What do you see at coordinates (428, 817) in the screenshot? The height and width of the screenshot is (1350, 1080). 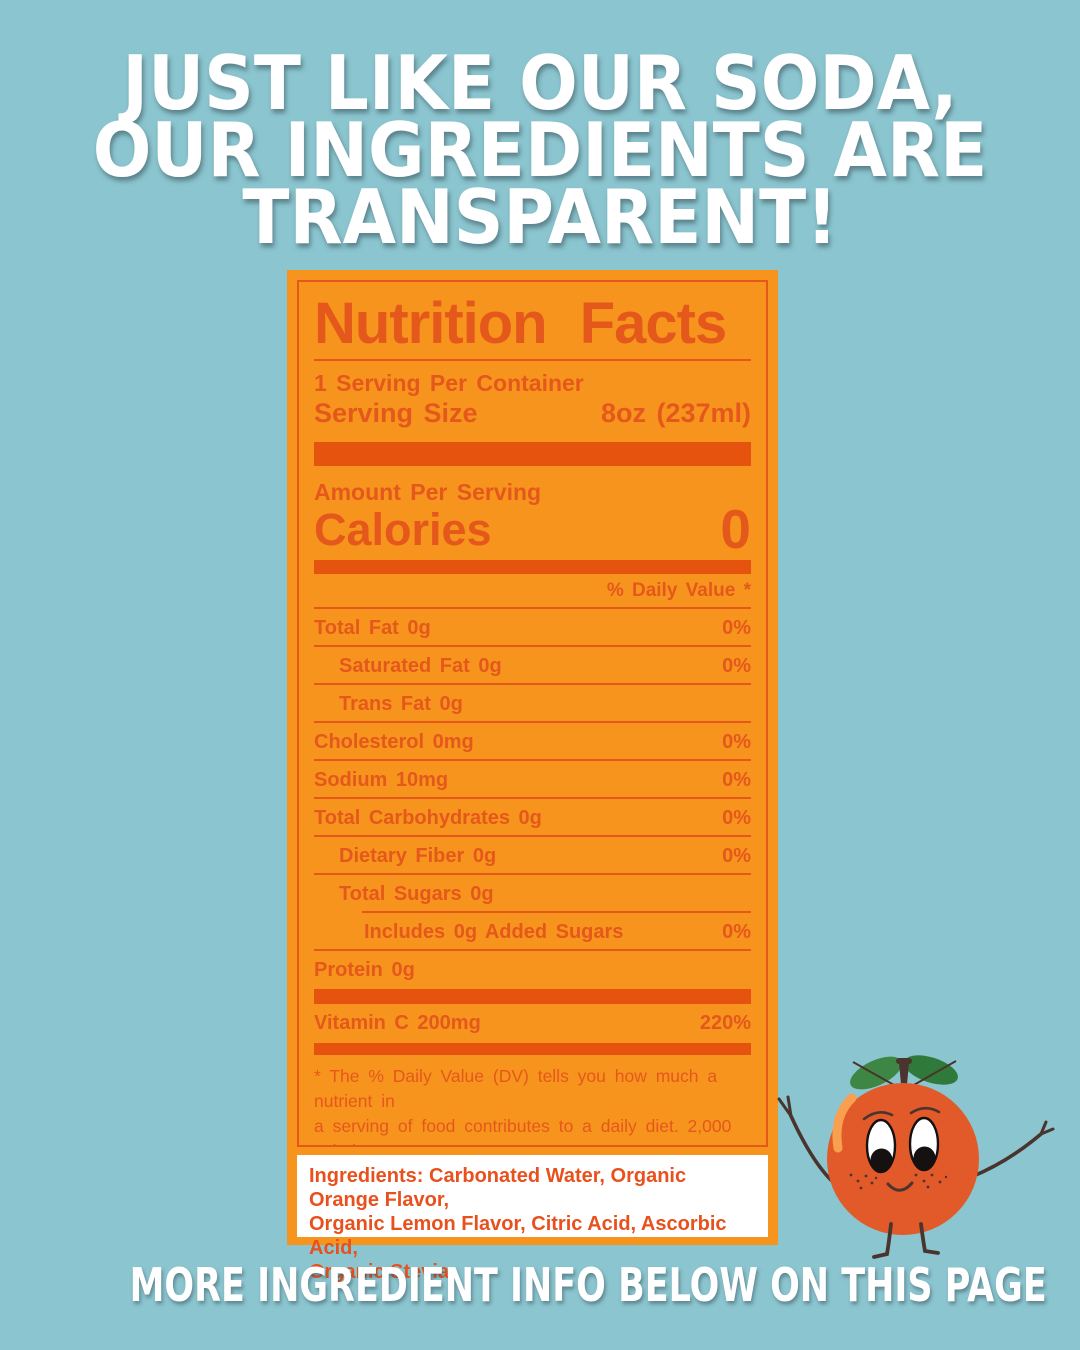 I see `nutrient-name: Total Carbohydrates 0g` at bounding box center [428, 817].